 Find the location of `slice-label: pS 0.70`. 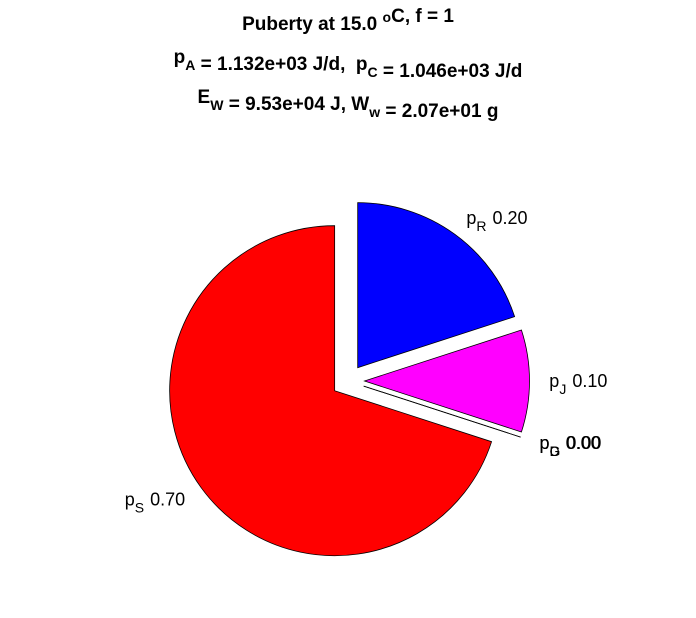

slice-label: pS 0.70 is located at coordinates (155, 502).